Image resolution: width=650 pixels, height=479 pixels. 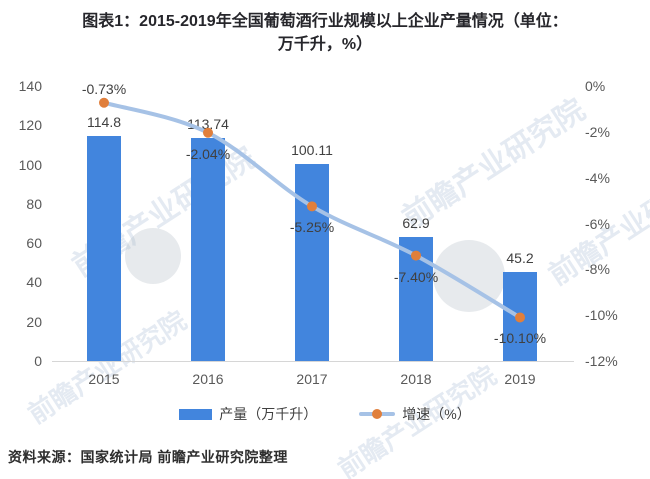 I want to click on chart-title-line1: 图表1：2015-2019年全国葡萄酒行业规模以上企业产量情况（单位：, so click(x=325, y=21).